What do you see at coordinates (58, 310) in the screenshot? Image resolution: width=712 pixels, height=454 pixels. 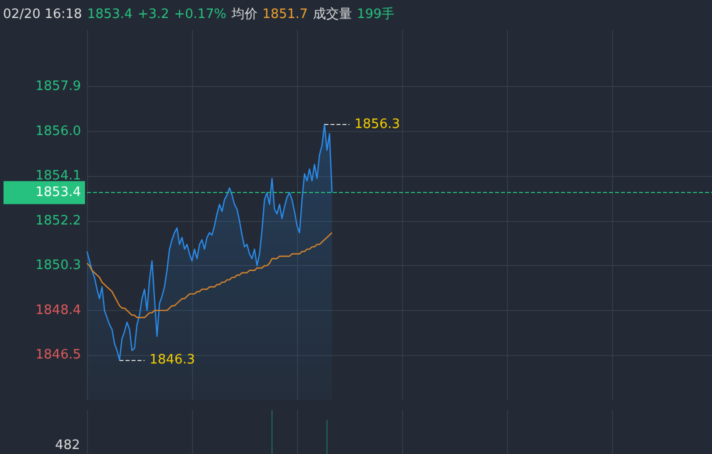 I see `y-tick-label: 1848.4` at bounding box center [58, 310].